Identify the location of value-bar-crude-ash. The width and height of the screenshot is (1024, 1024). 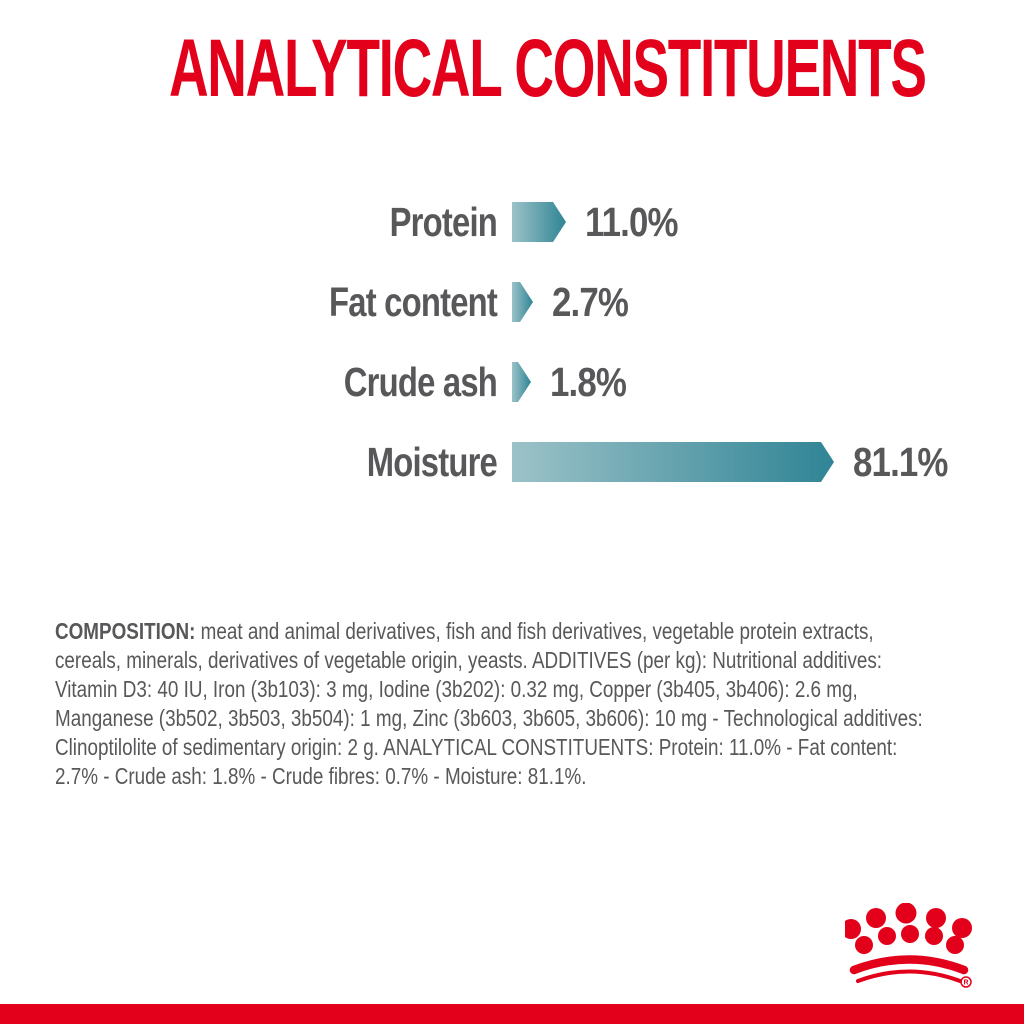
(521, 382).